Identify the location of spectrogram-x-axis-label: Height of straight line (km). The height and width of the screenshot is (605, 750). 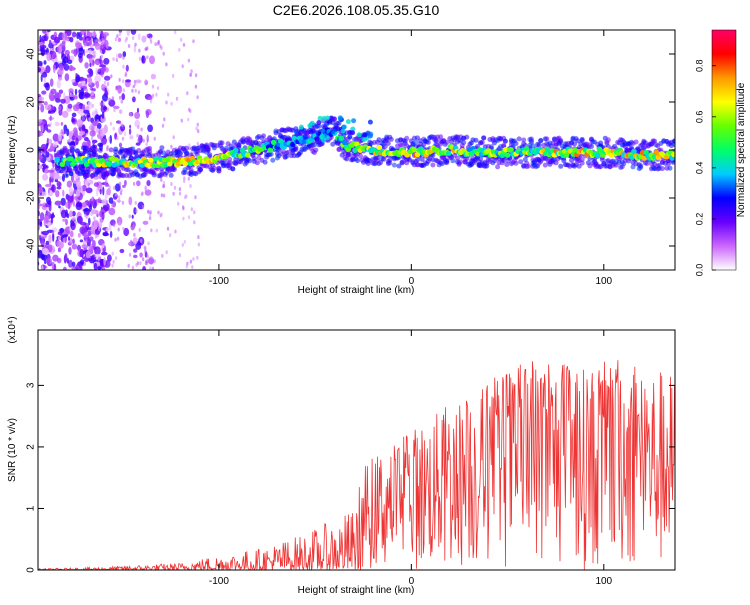
(356, 290).